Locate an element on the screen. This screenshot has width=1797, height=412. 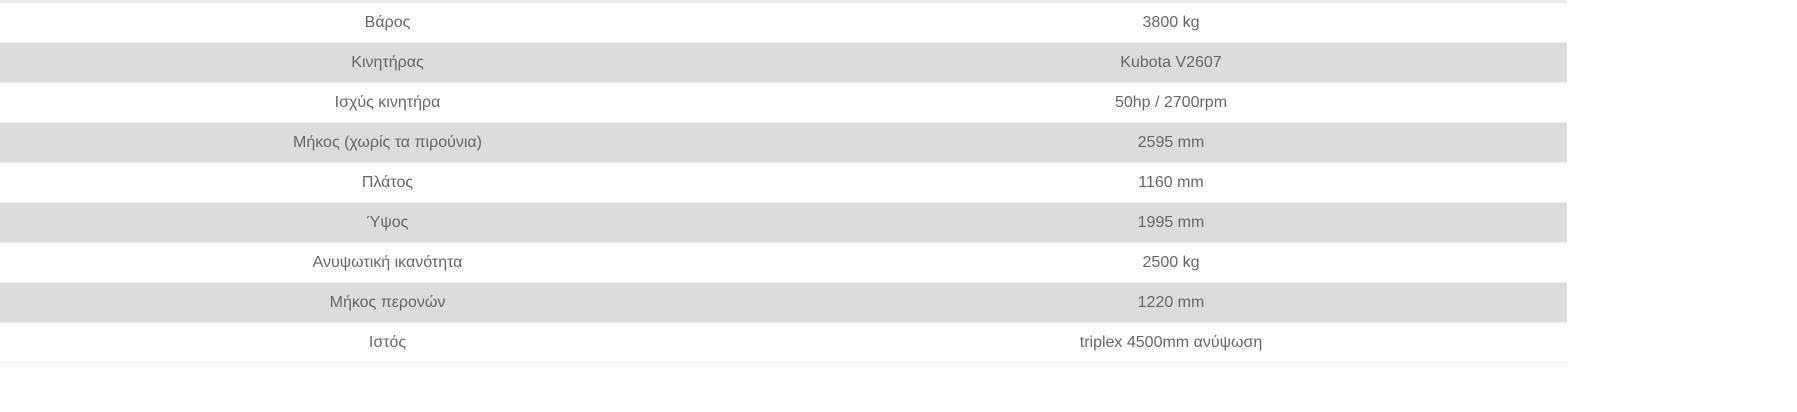
spec-label: Πλάτος is located at coordinates (387, 182).